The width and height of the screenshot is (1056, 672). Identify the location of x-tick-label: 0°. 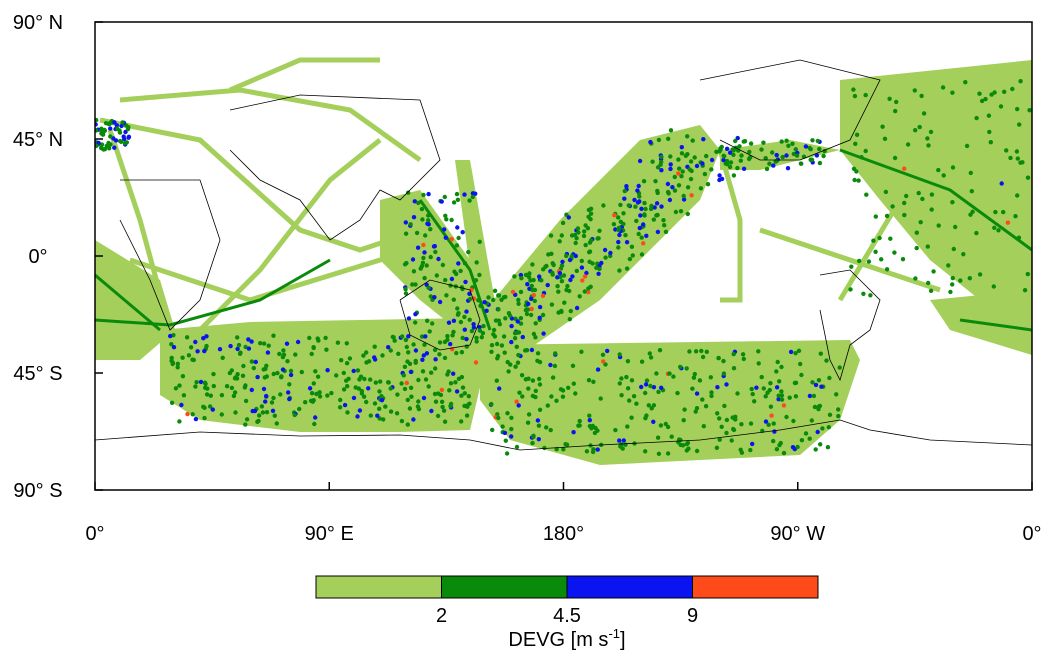
(1031, 534).